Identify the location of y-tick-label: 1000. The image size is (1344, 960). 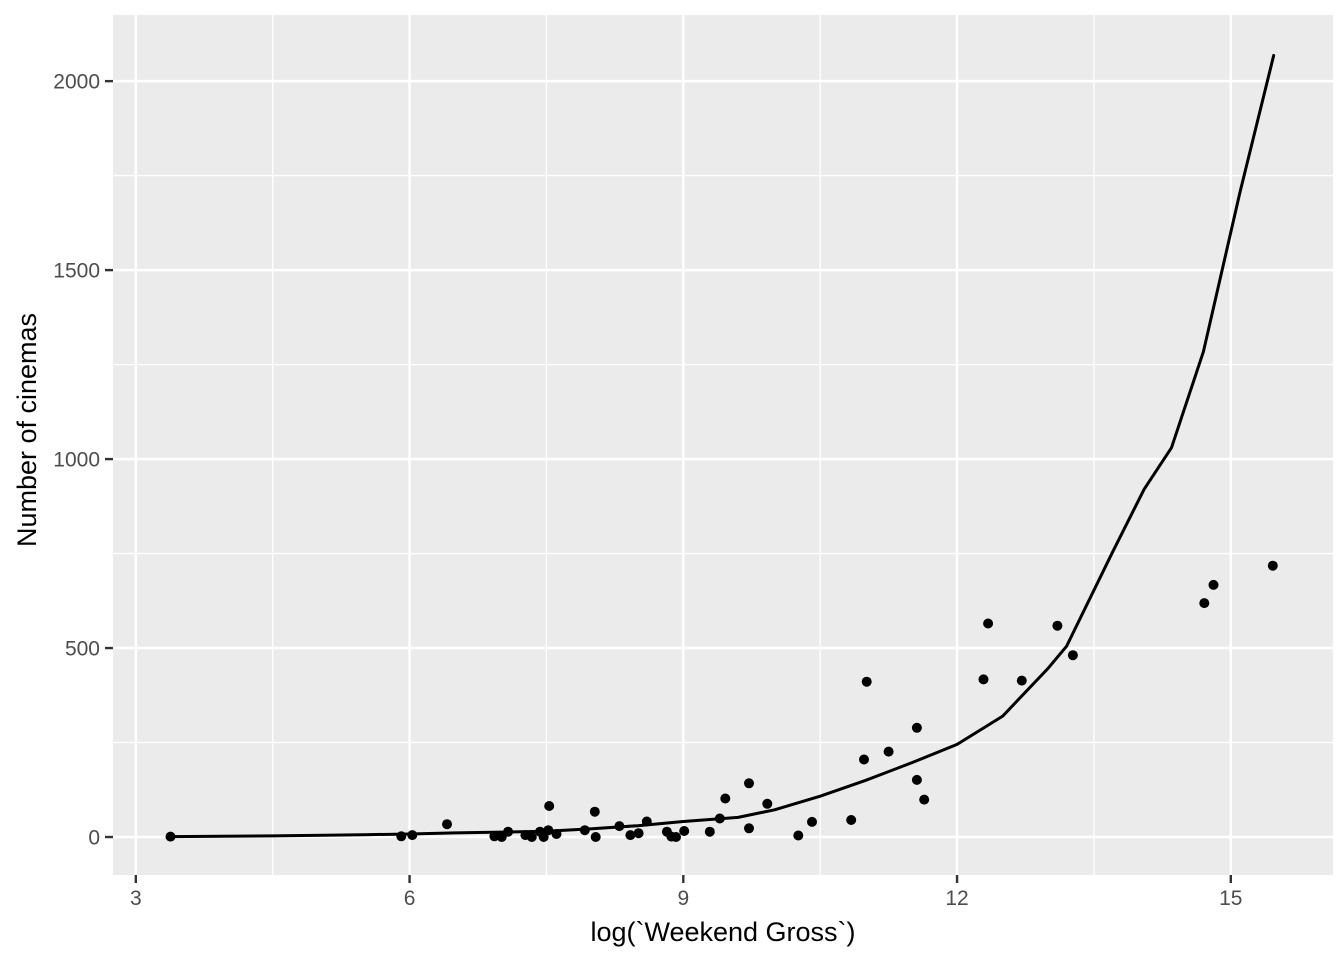
(76, 460).